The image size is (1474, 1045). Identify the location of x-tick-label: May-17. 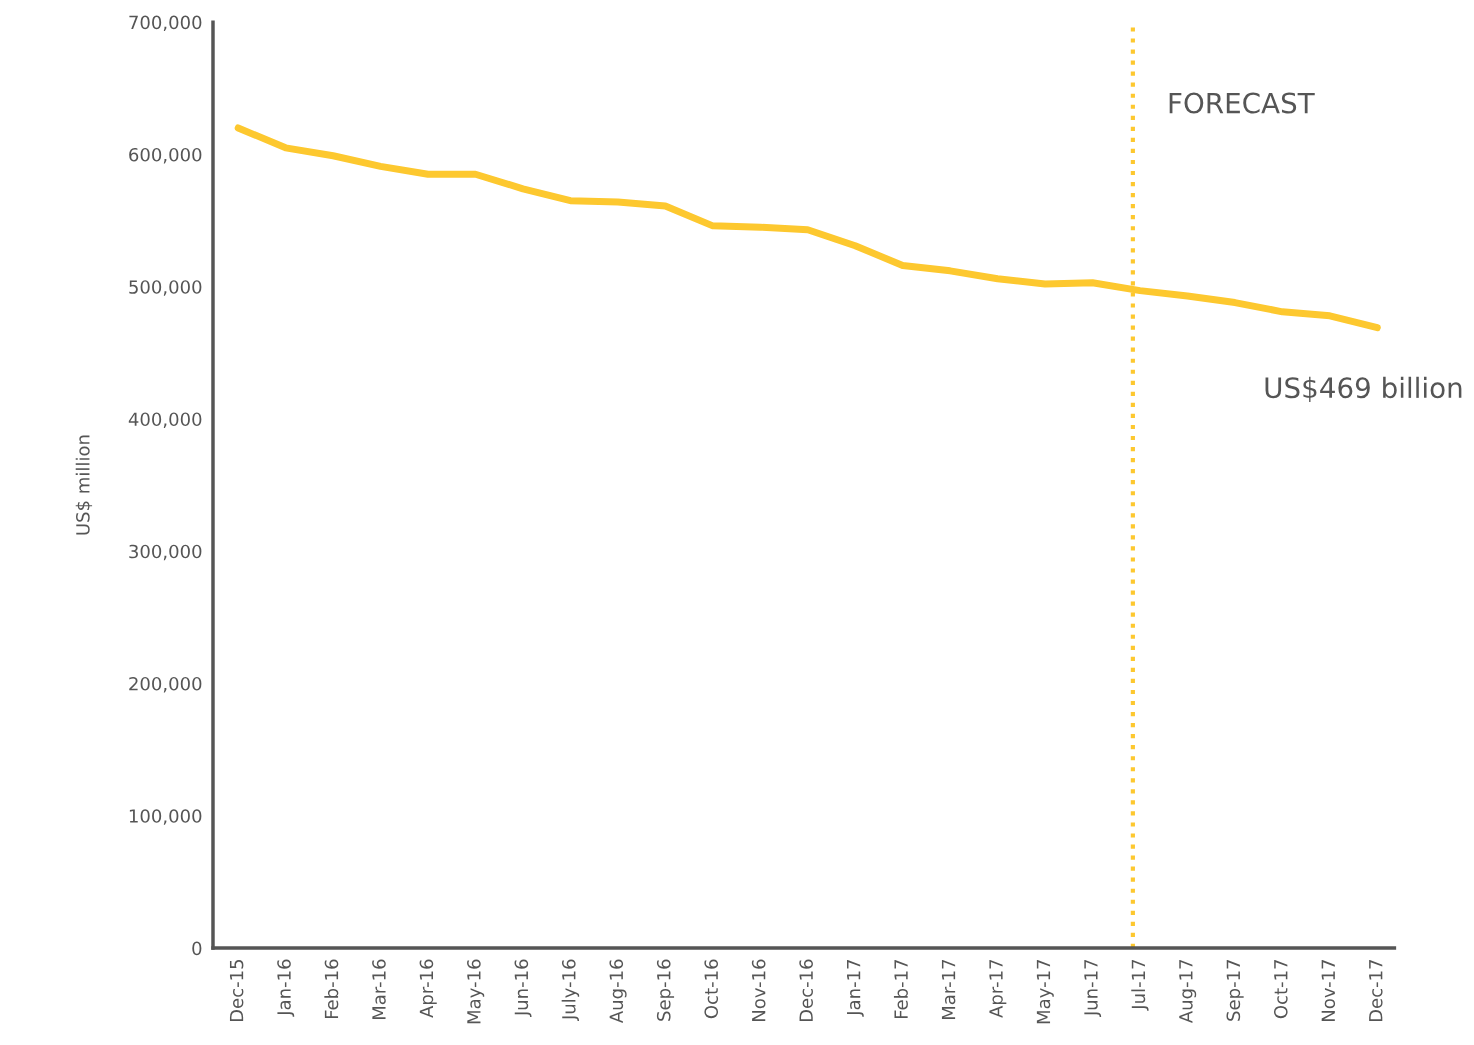
(1045, 991).